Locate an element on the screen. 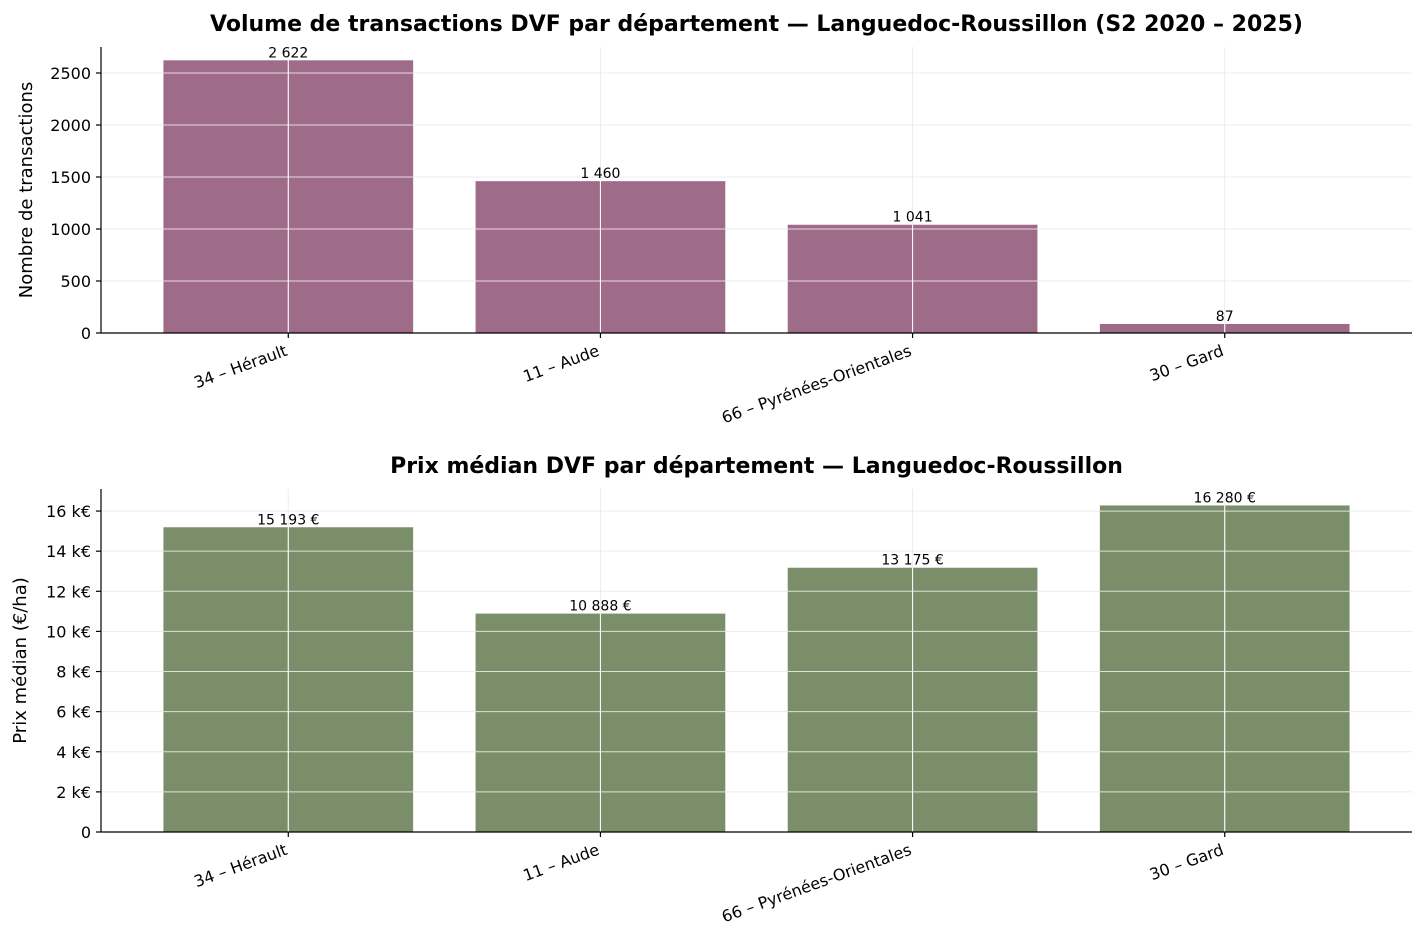 The height and width of the screenshot is (944, 1424). y-axis-label: Prix médian (€/ha) is located at coordinates (20, 660).